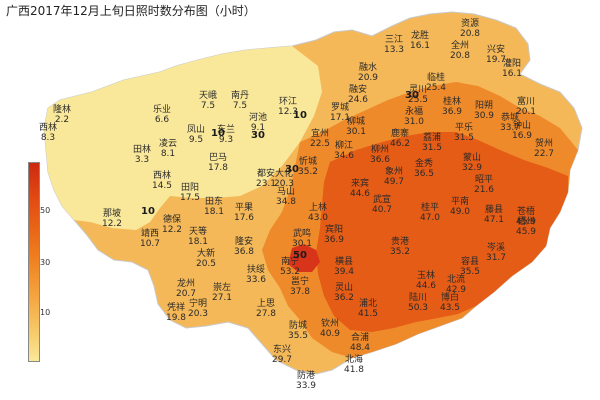 The width and height of the screenshot is (600, 400). I want to click on station-value: 16.9, so click(522, 136).